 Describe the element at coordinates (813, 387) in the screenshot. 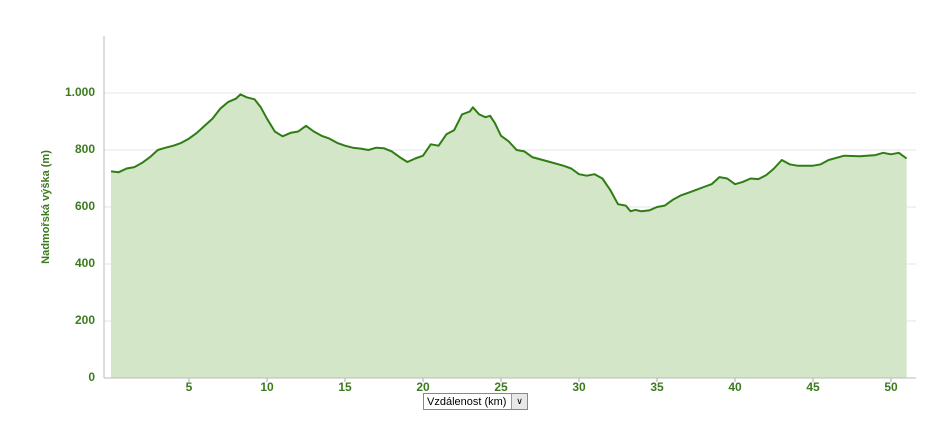

I see `x-tick-label: 45` at that location.